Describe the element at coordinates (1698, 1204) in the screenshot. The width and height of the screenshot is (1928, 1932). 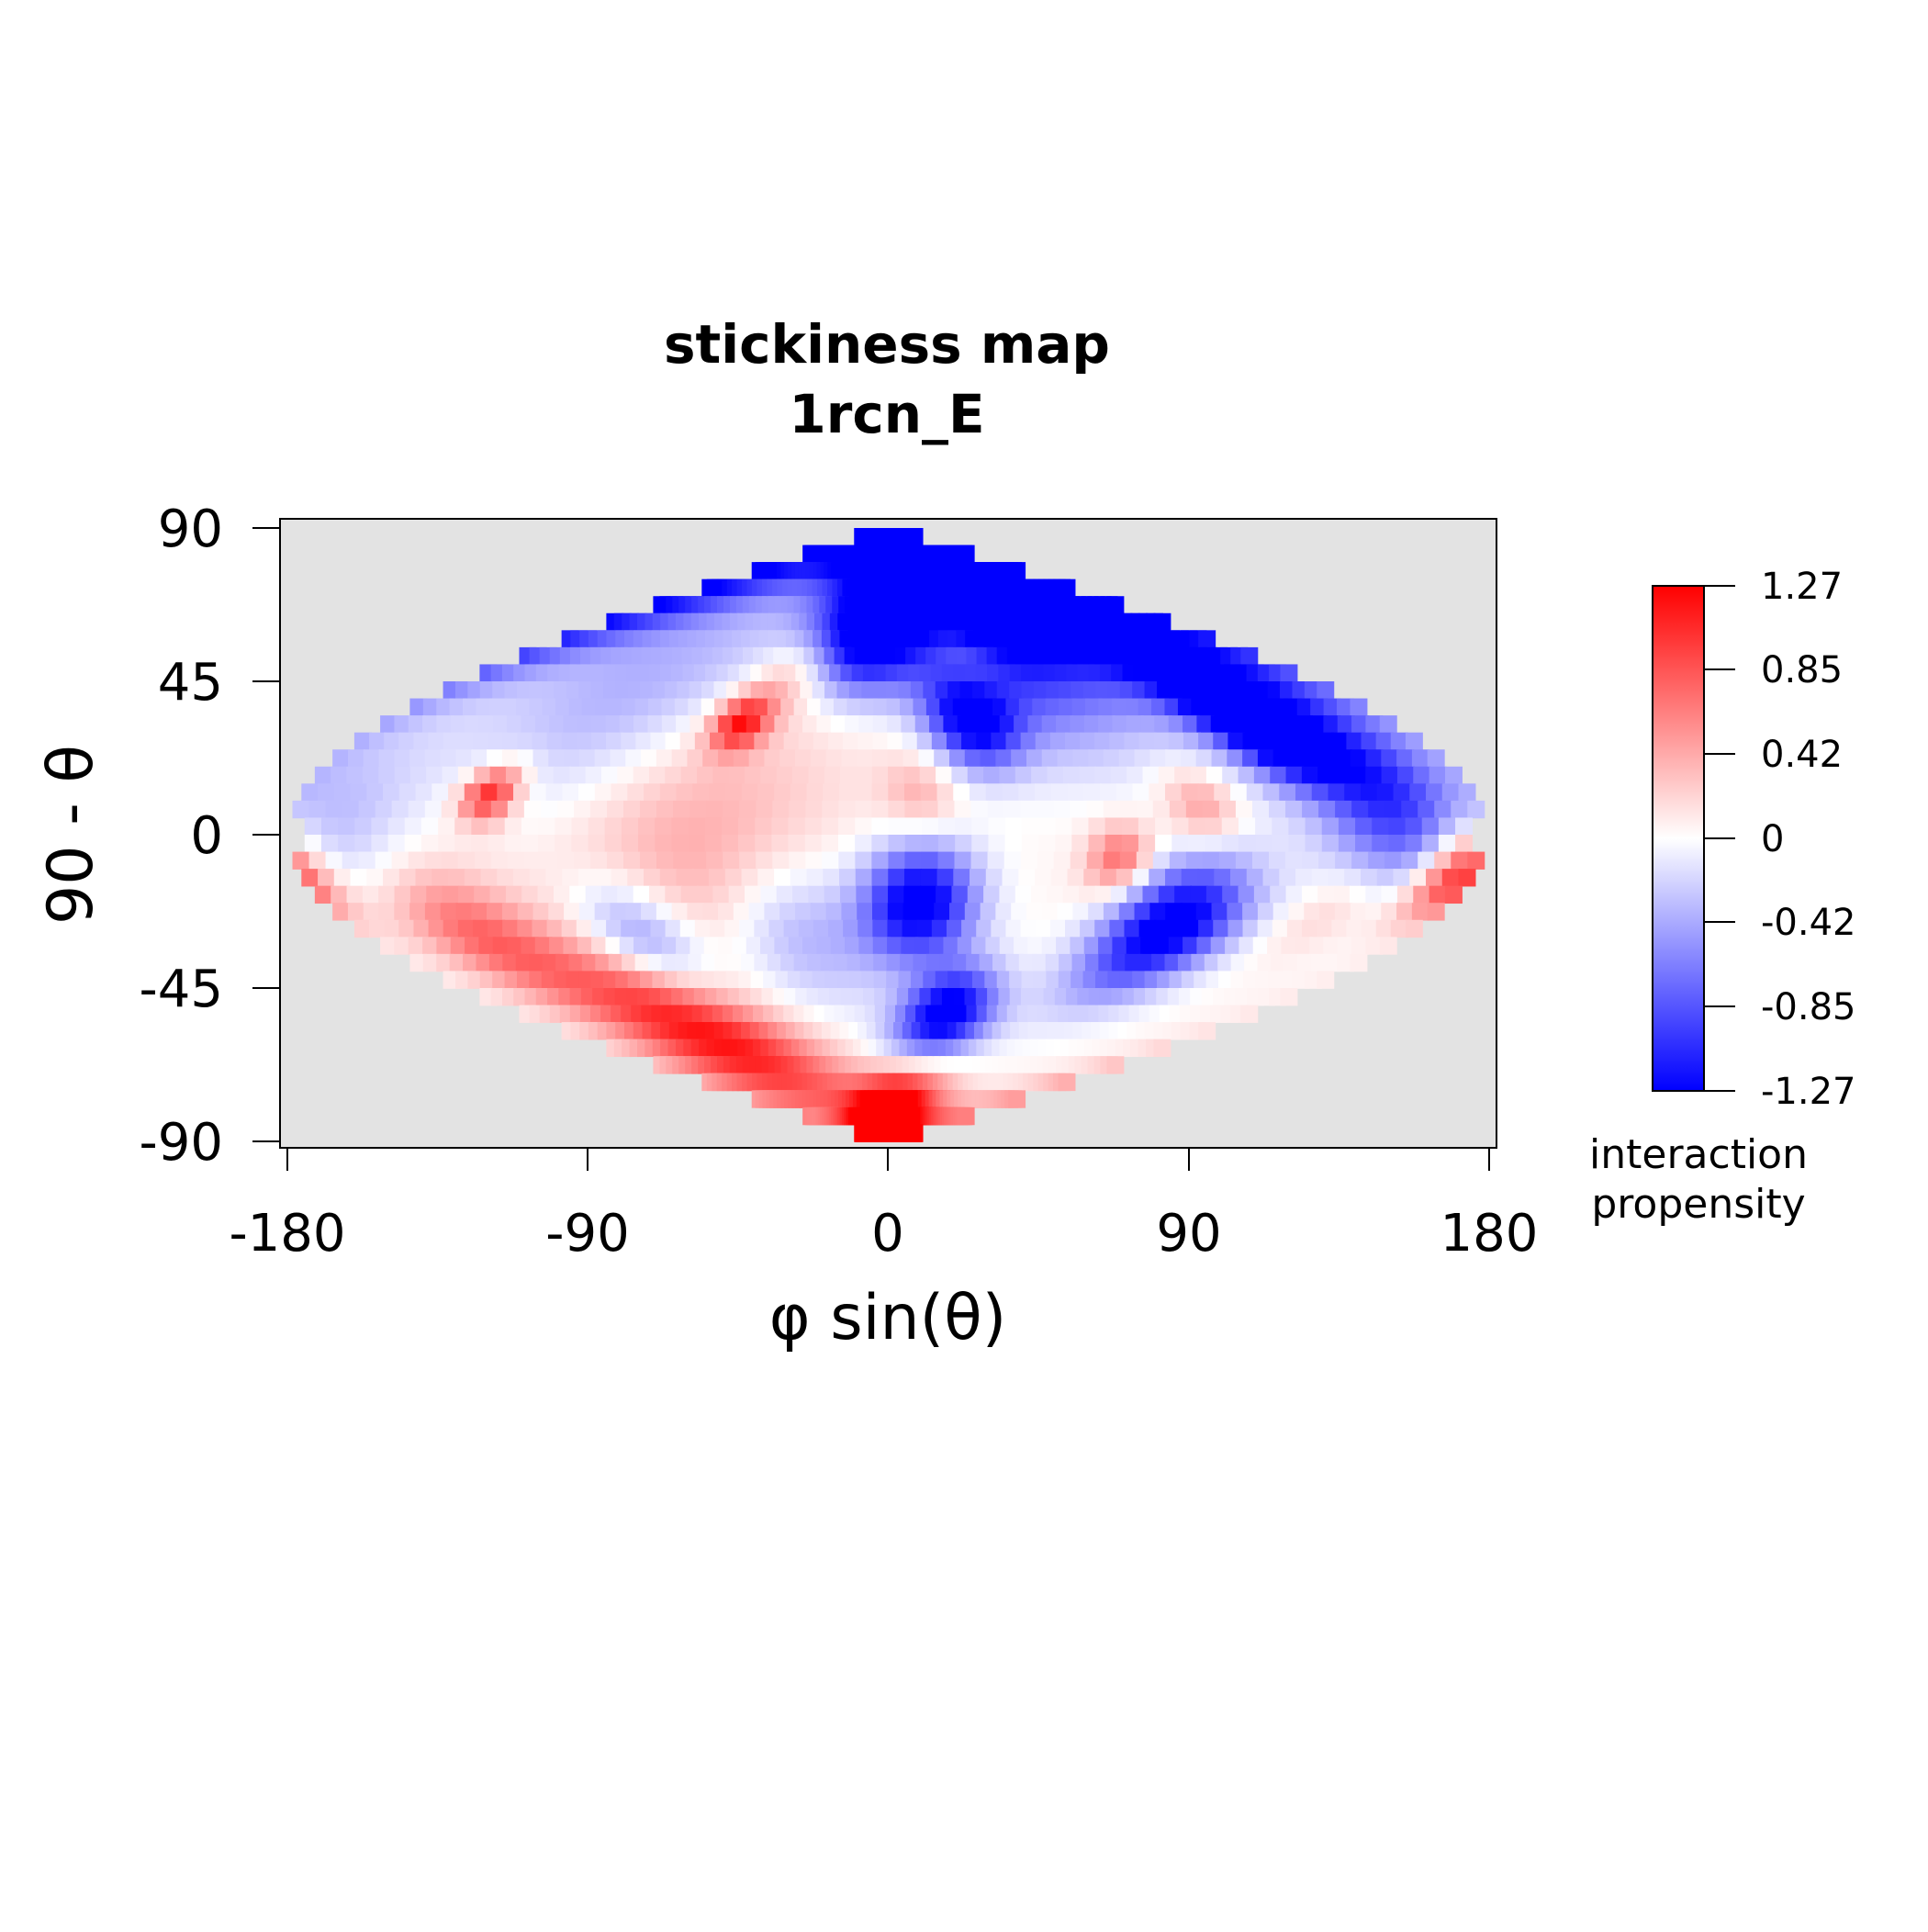
I see `colorbar-label: propensity` at that location.